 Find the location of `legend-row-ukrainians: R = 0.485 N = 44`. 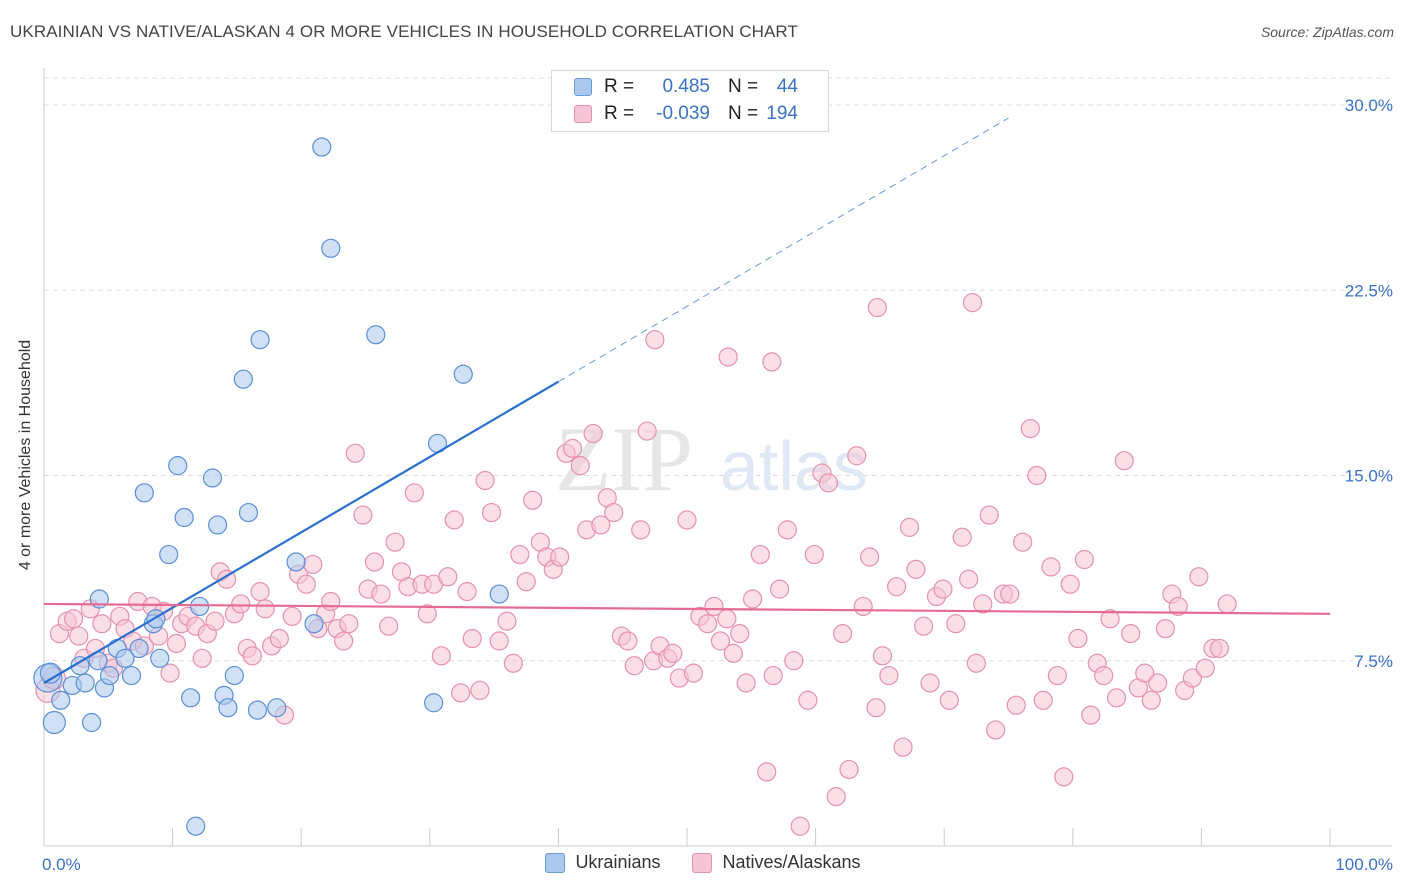

legend-row-ukrainians: R = 0.485 N = 44 is located at coordinates (686, 87).